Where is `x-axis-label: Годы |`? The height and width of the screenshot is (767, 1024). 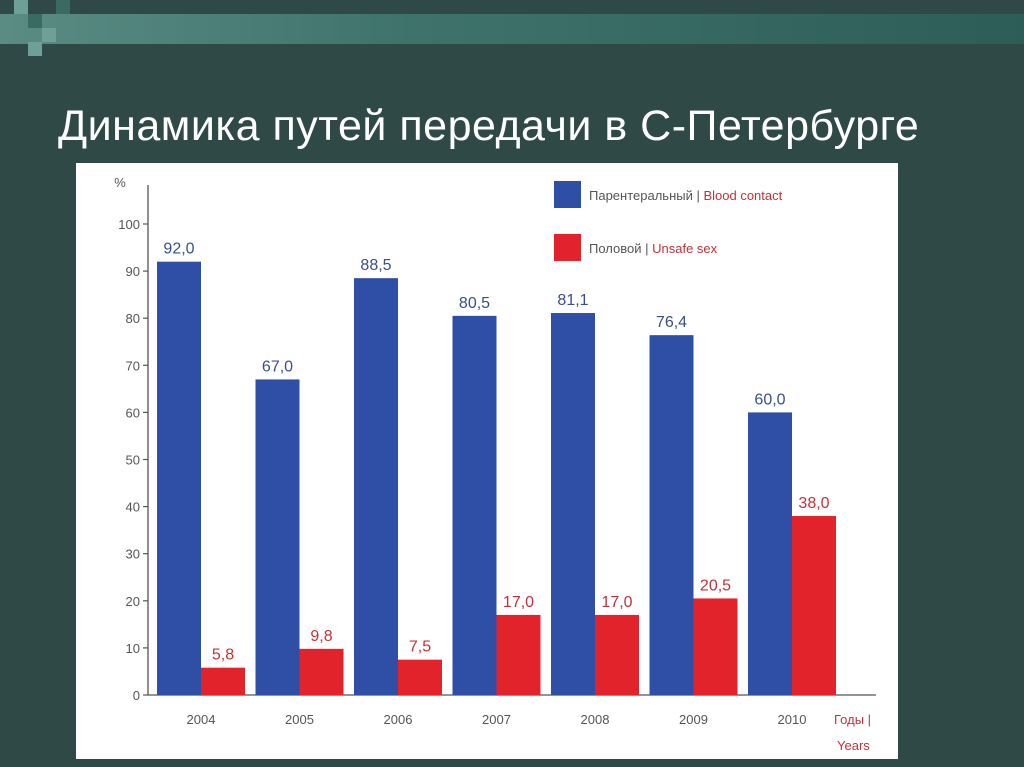 x-axis-label: Годы | is located at coordinates (852, 719).